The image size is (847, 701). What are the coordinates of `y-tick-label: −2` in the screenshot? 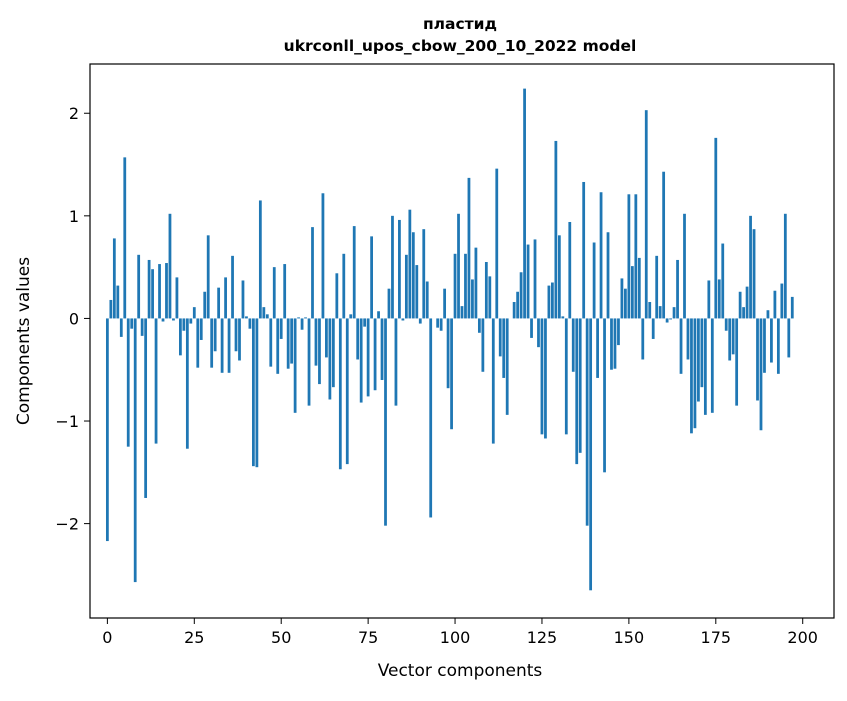 It's located at (67, 524).